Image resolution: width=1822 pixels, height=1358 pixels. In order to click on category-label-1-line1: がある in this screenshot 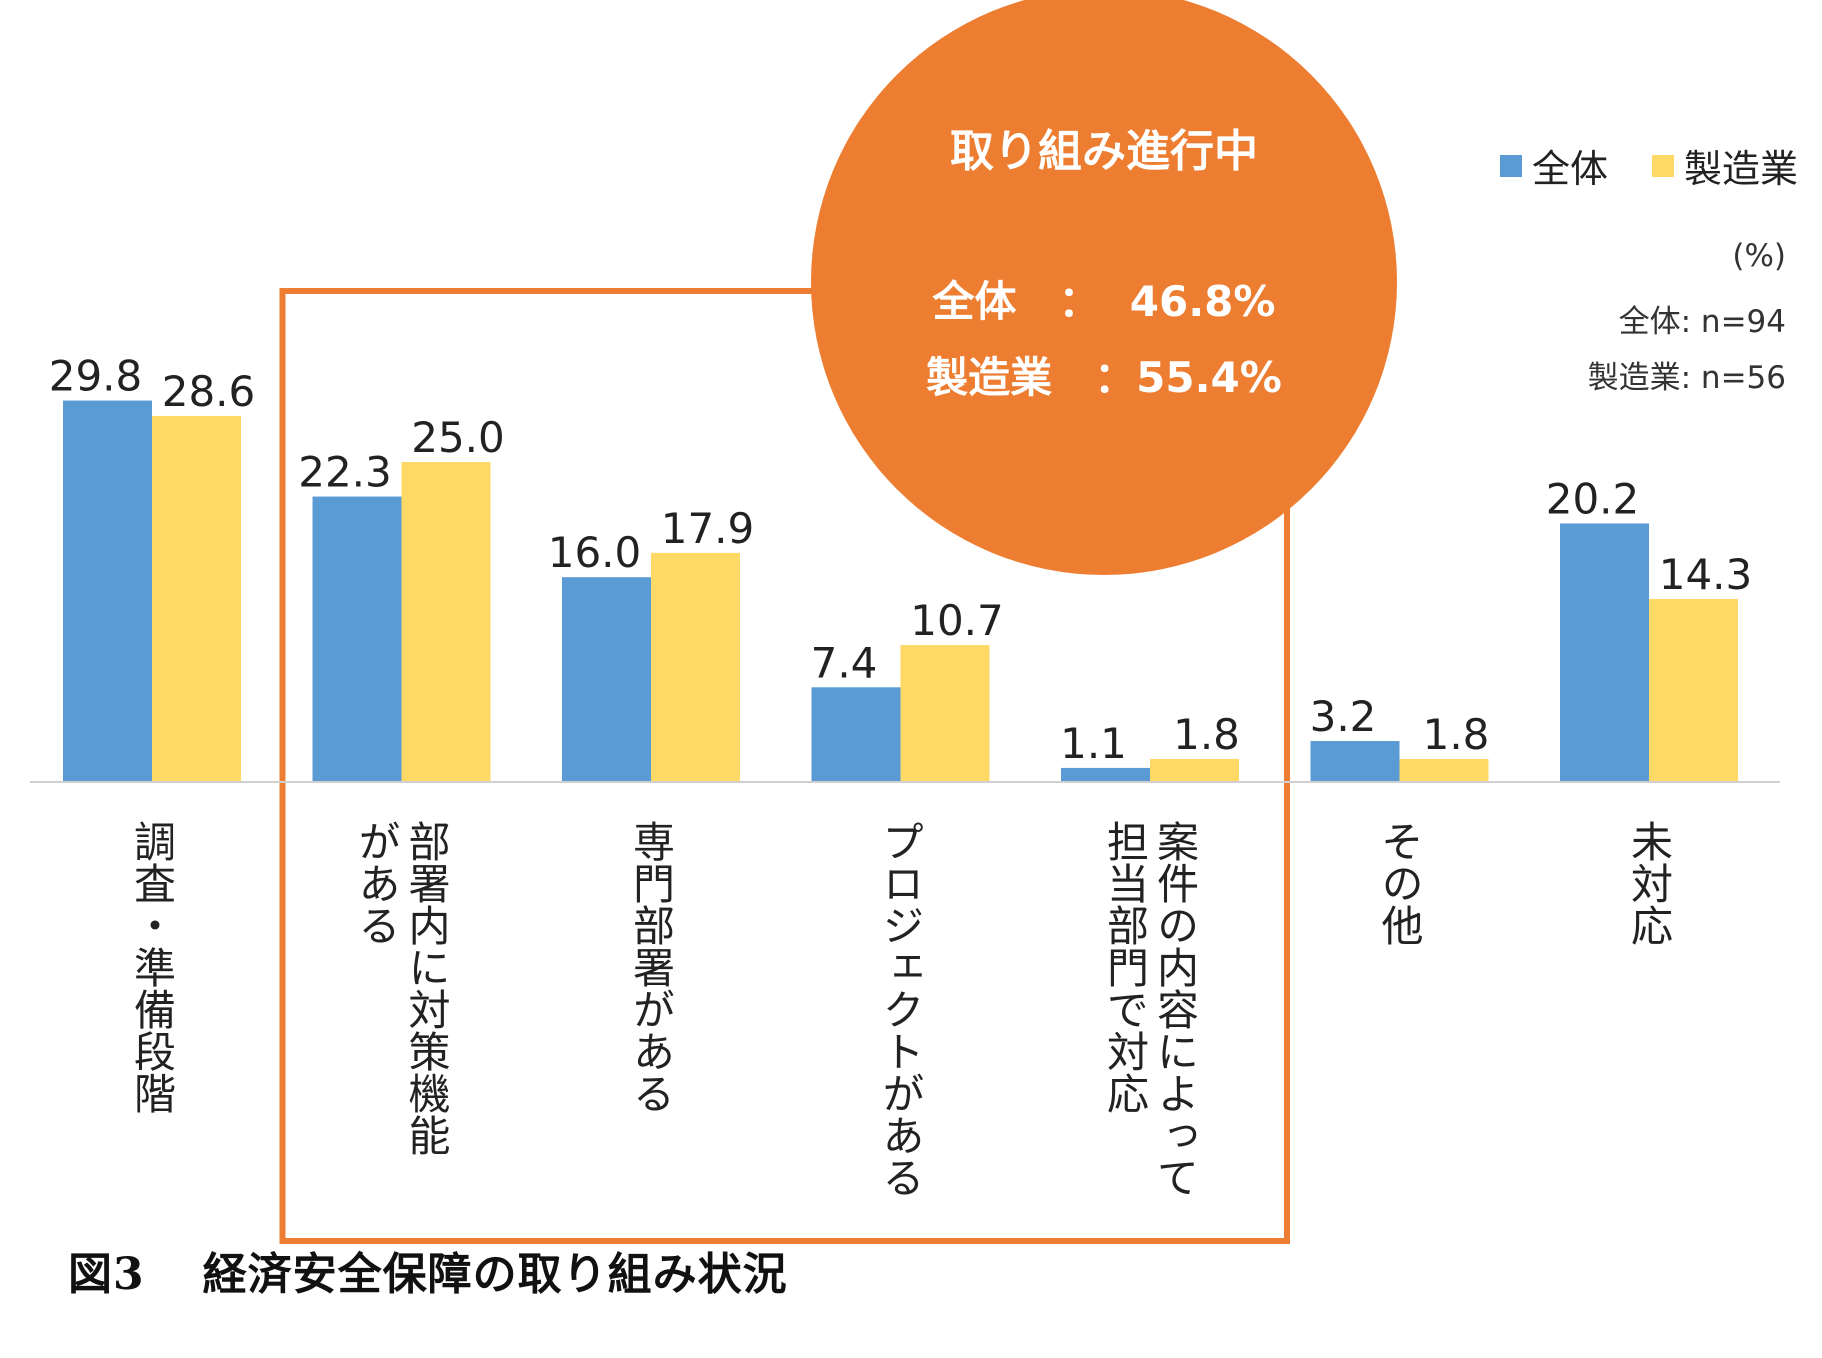, I will do `click(376, 883)`.